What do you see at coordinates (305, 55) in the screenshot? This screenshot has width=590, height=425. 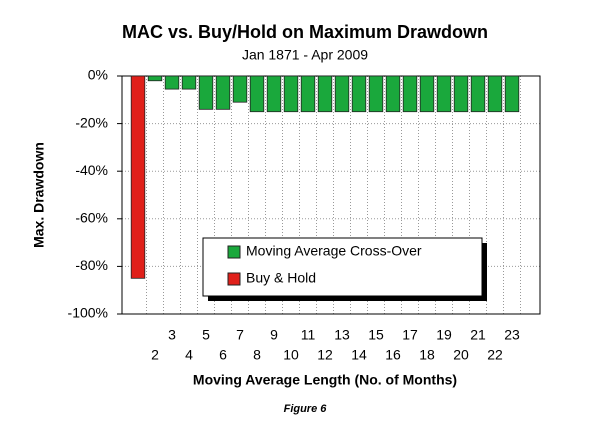 I see `chart-subtitle: Jan 1871 - Apr 2009` at bounding box center [305, 55].